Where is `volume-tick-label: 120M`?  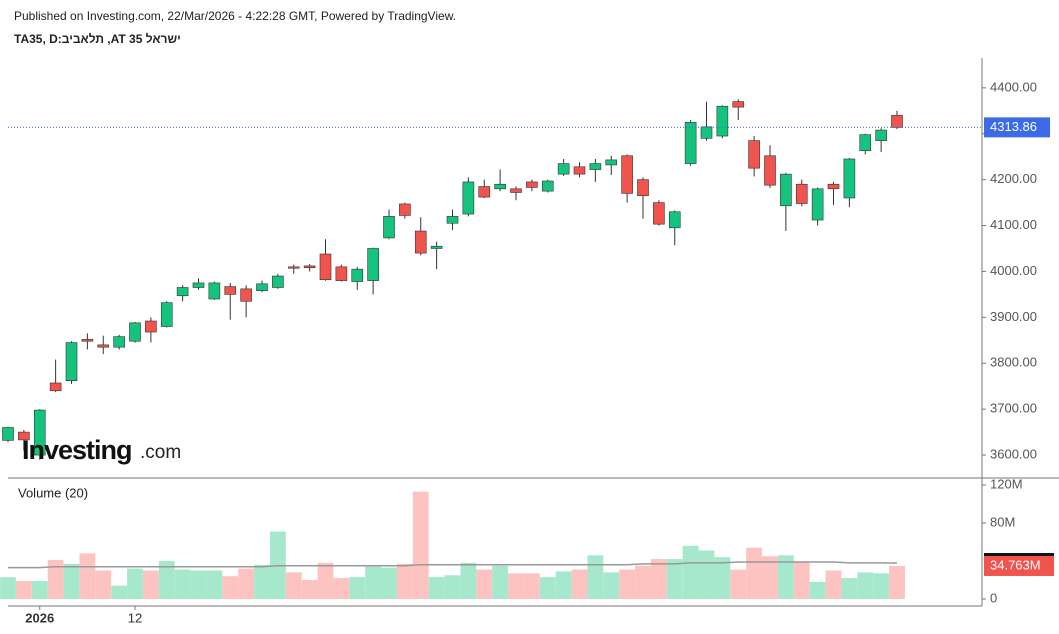
volume-tick-label: 120M is located at coordinates (1006, 483).